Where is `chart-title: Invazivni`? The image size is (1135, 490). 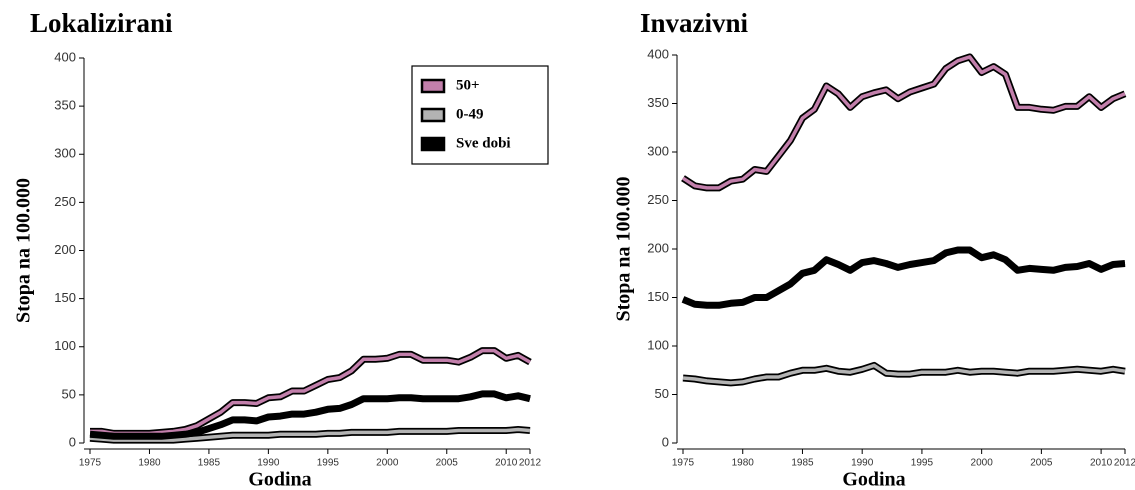
chart-title: Invazivni is located at coordinates (694, 23).